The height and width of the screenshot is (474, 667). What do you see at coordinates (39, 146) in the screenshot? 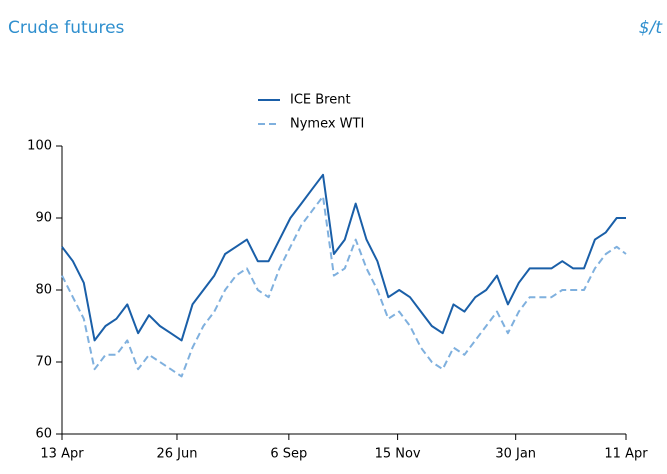
I see `y-tick-label: 100` at bounding box center [39, 146].